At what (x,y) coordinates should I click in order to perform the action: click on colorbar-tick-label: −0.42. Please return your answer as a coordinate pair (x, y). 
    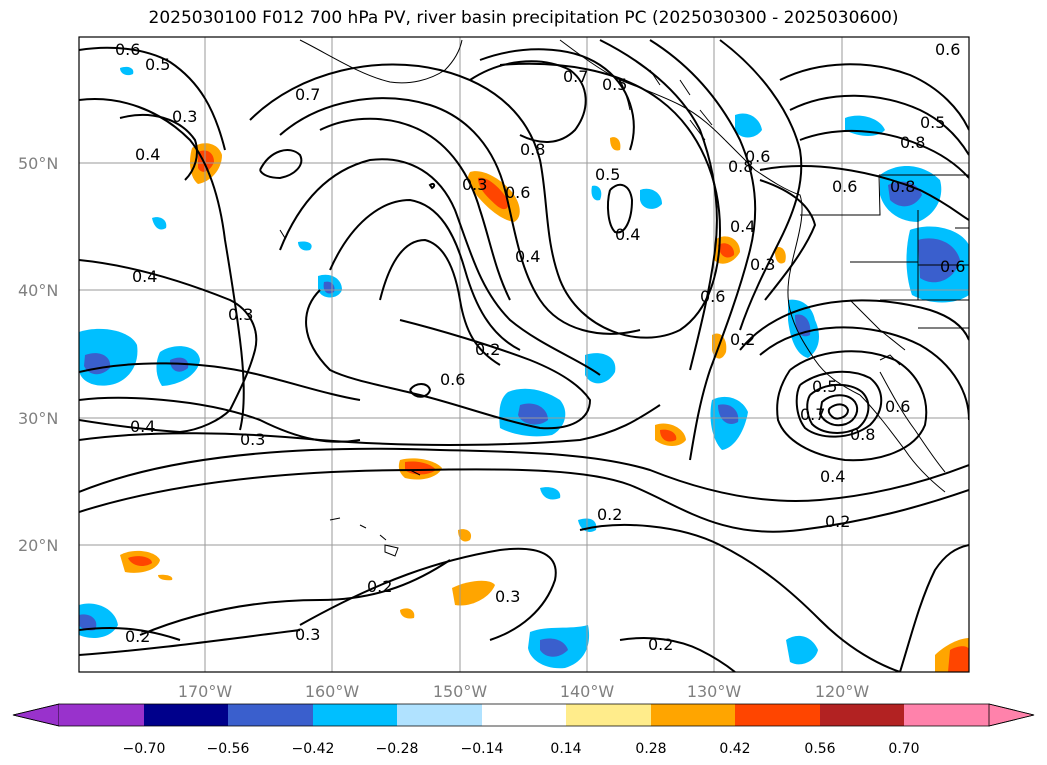
    Looking at the image, I should click on (313, 749).